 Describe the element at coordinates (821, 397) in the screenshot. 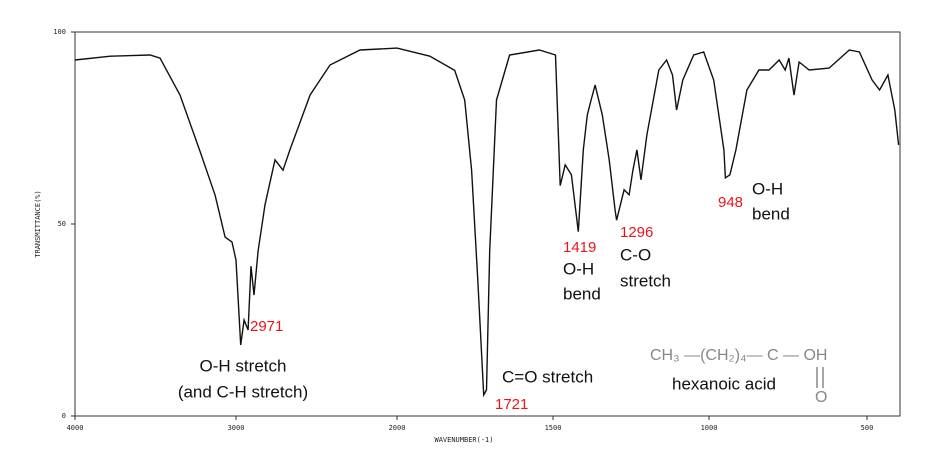

I see `annotation: O` at that location.